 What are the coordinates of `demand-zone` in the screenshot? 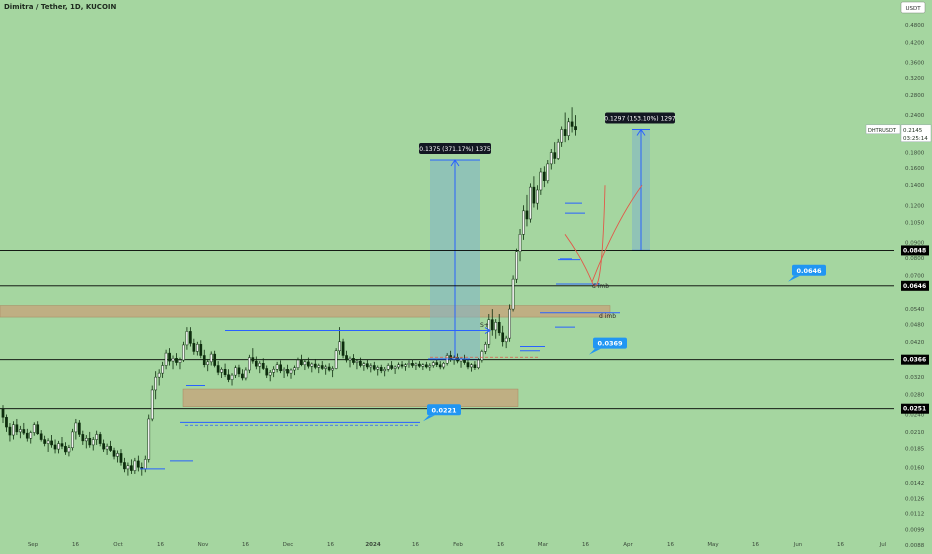 It's located at (350, 397).